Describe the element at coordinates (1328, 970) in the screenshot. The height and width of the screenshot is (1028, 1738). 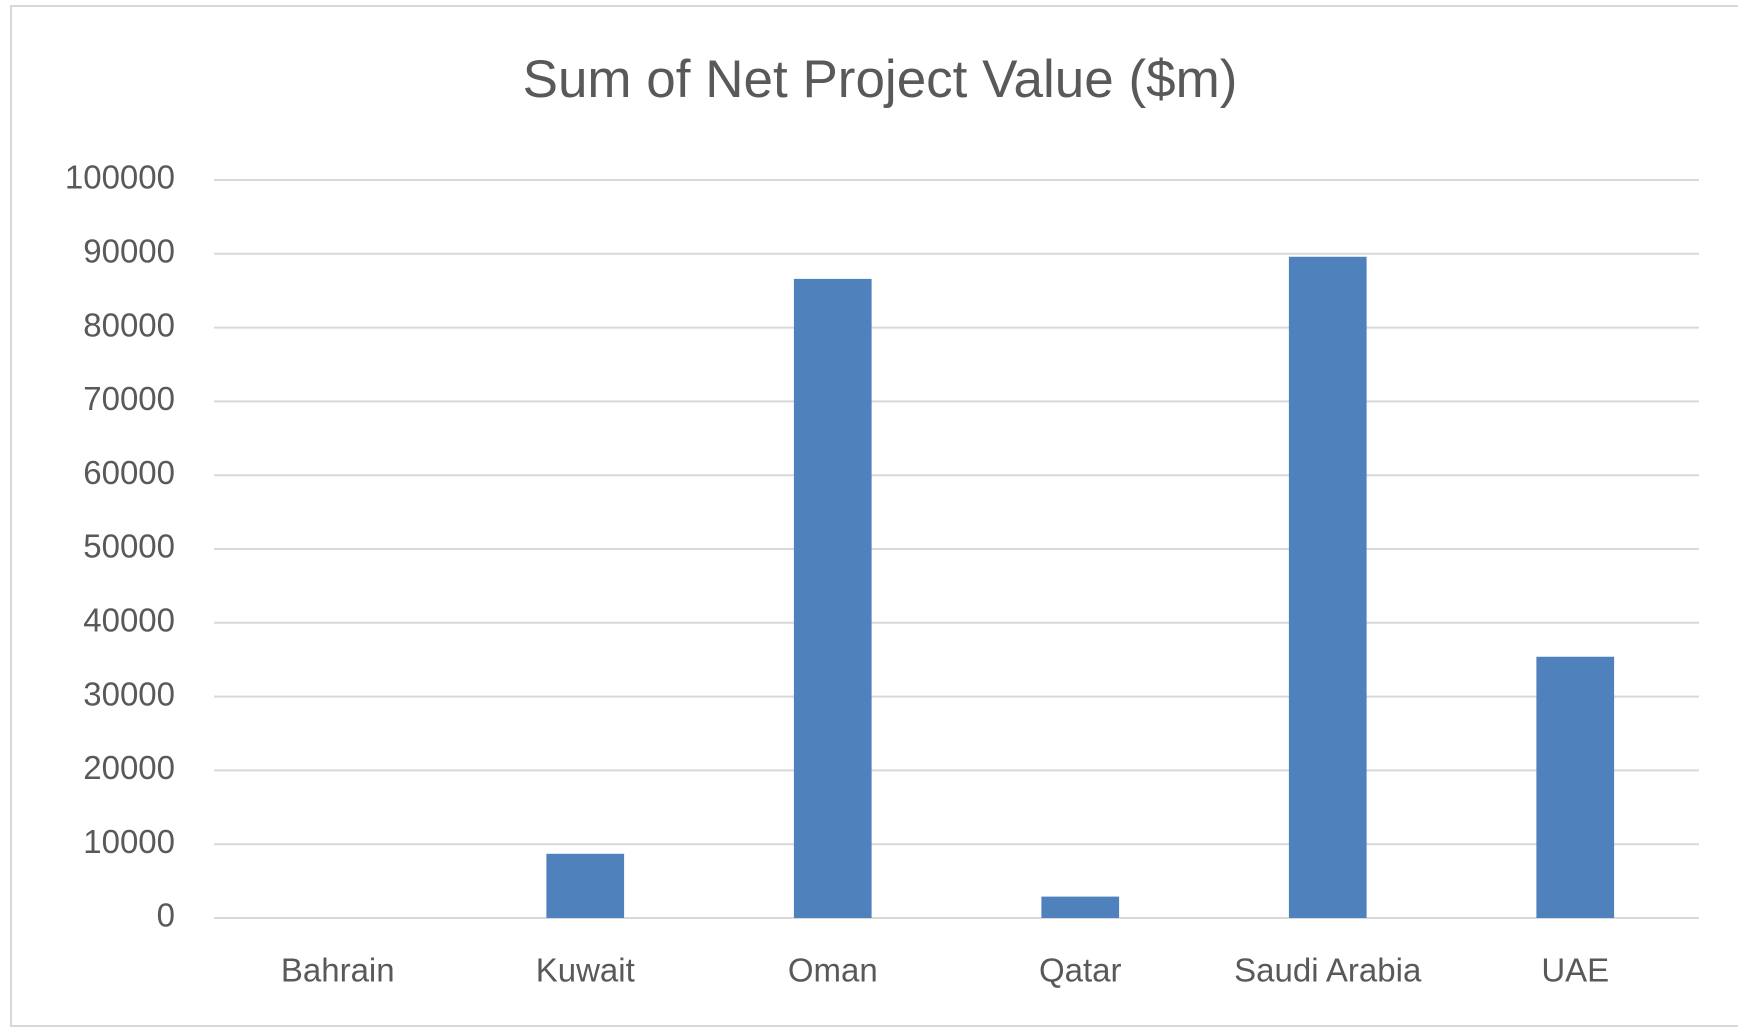
I see `x-tick-label: Saudi Arabia` at that location.